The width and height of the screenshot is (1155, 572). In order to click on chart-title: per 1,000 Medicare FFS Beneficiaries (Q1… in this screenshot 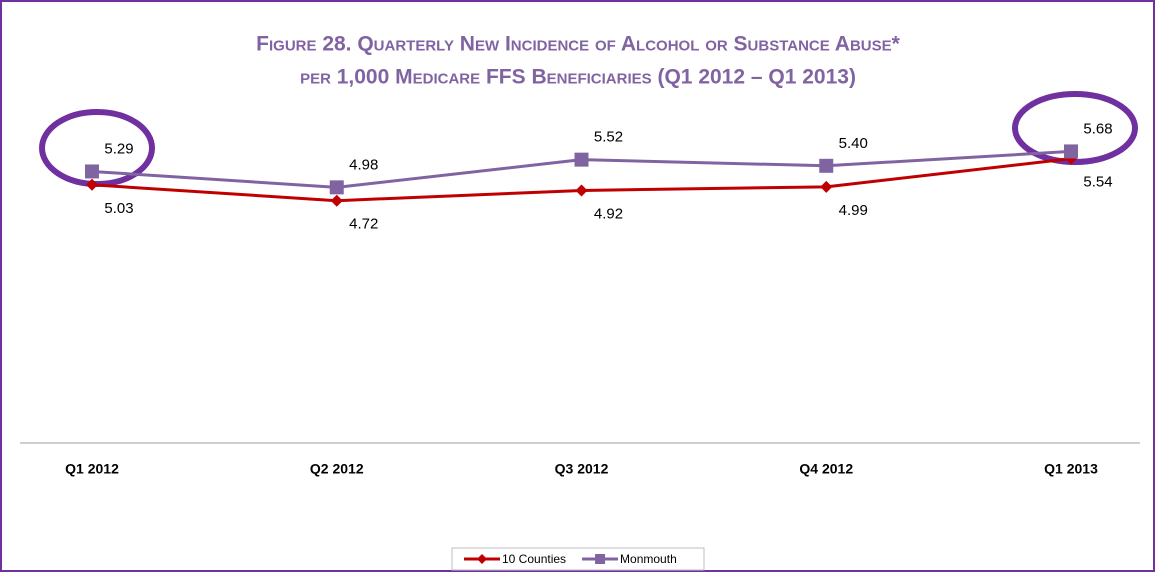, I will do `click(578, 77)`.